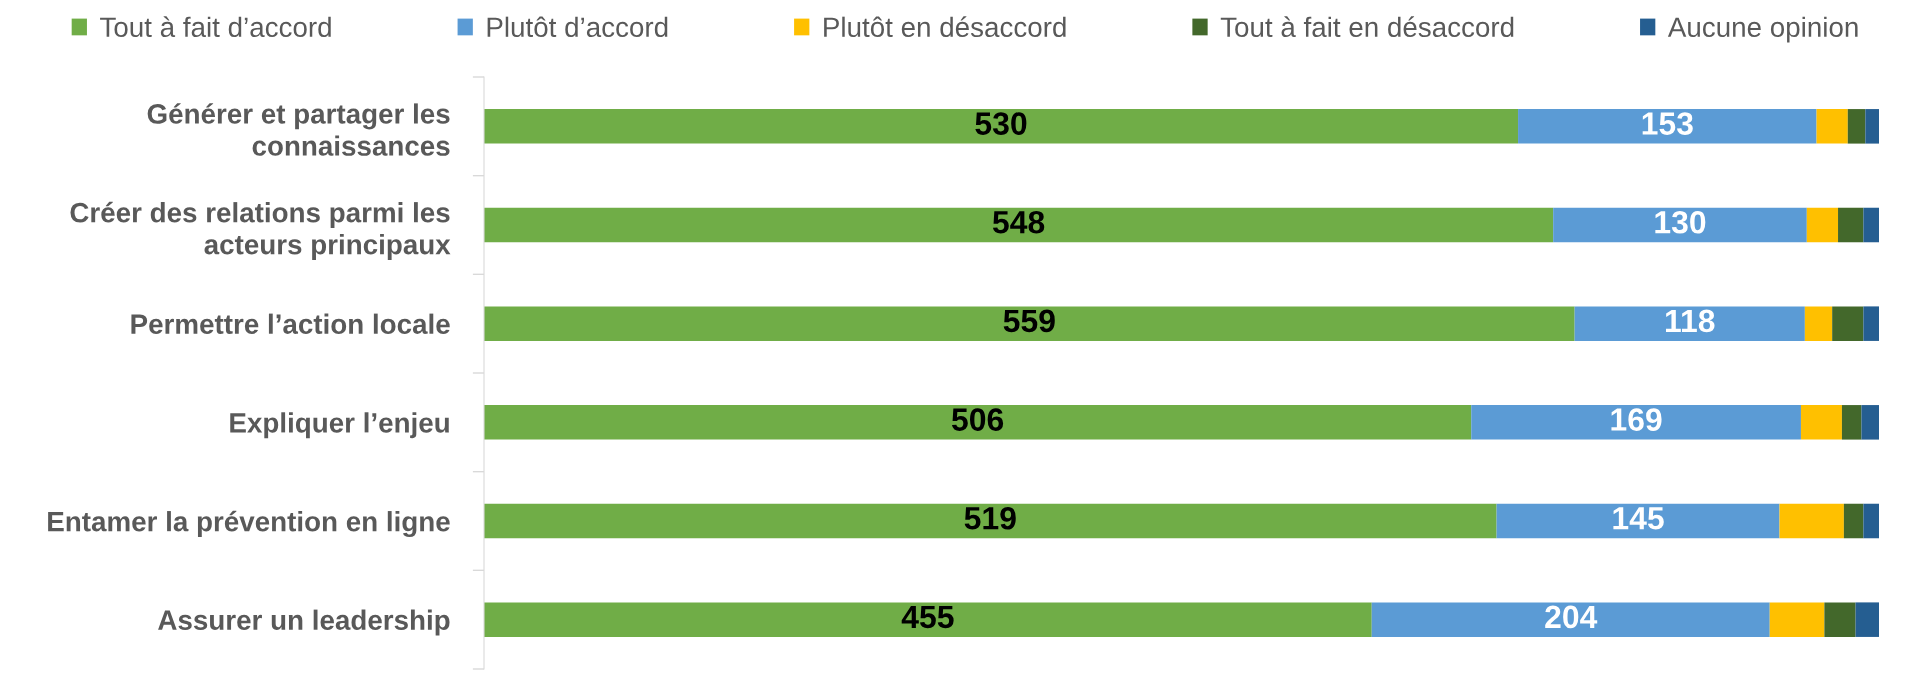  What do you see at coordinates (1018, 222) in the screenshot?
I see `data-label: 548` at bounding box center [1018, 222].